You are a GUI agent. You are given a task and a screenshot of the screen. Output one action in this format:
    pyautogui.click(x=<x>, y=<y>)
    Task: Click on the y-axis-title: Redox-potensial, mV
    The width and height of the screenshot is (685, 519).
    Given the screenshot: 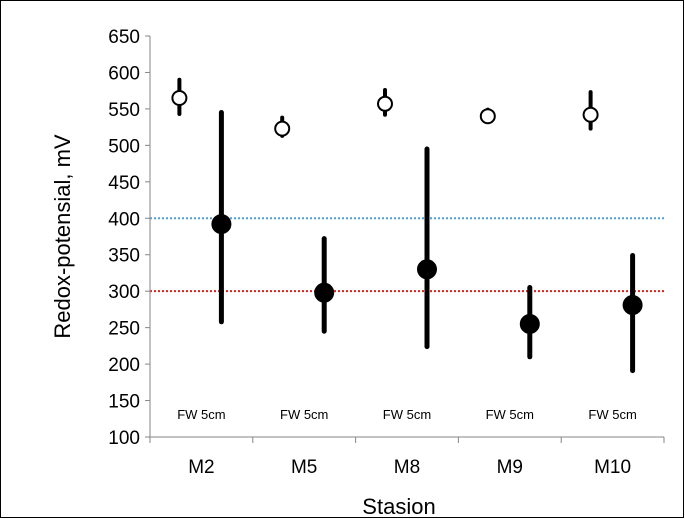 What is the action you would take?
    pyautogui.click(x=62, y=236)
    